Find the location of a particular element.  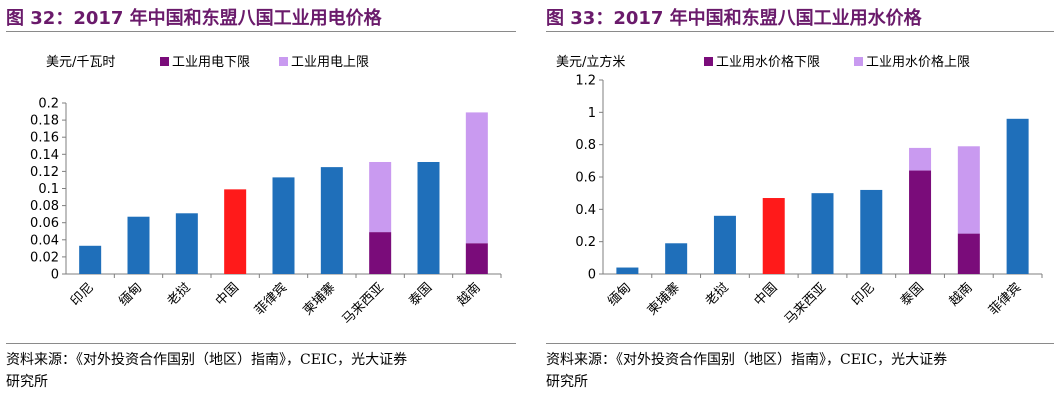

y-tick-label: 0.6 is located at coordinates (585, 178).